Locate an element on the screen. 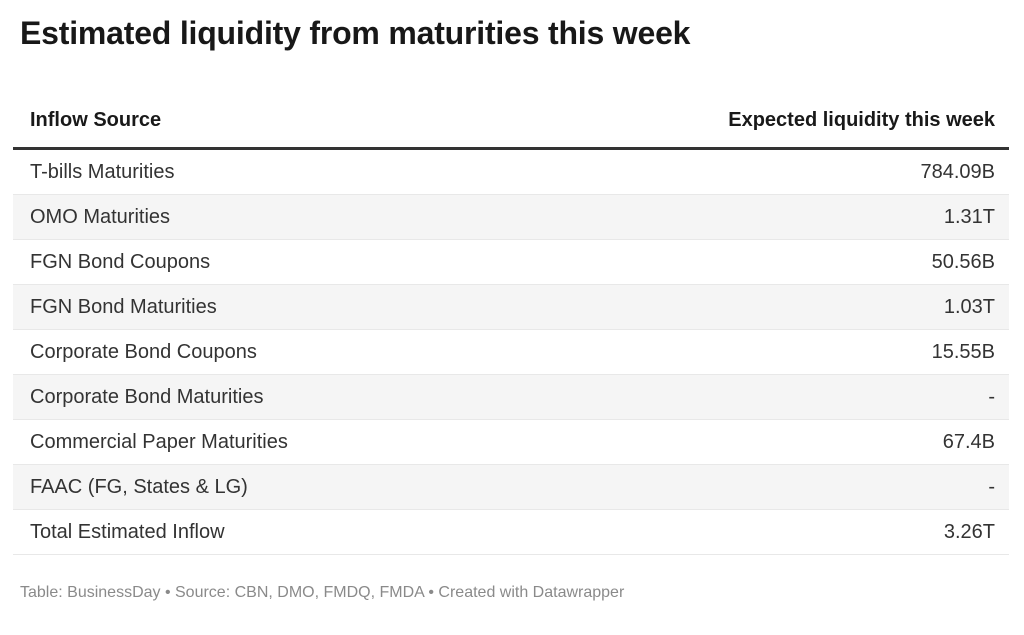  table-row: Corporate Bond Coupons 15.55B is located at coordinates (511, 352).